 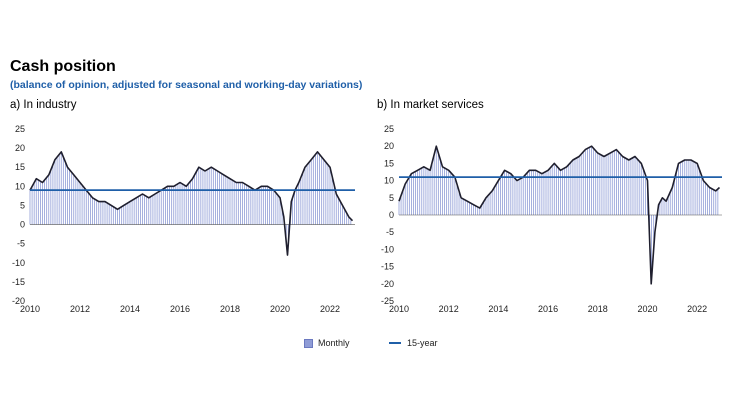 I want to click on monthly-line, so click(x=191, y=203).